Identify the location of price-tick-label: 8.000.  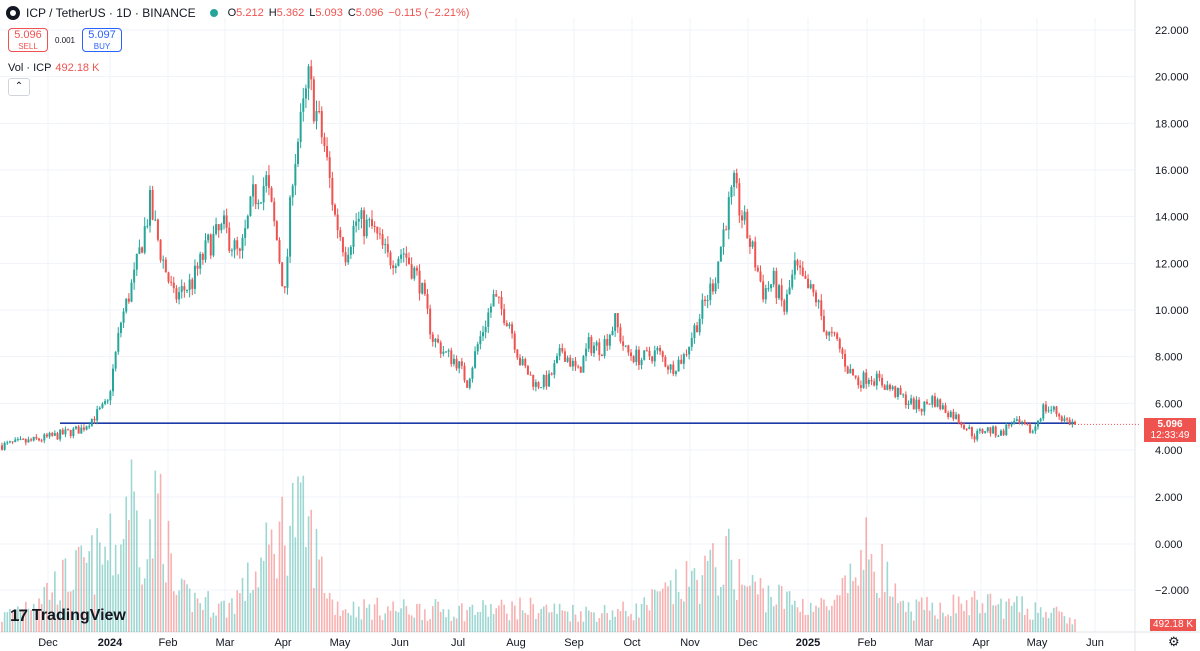
(1169, 358).